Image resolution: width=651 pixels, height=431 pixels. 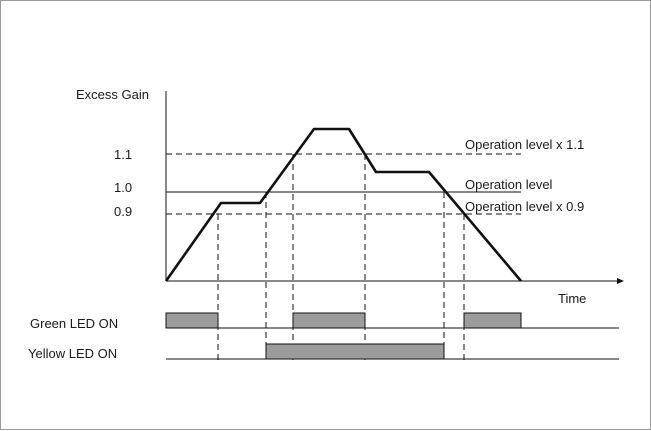 What do you see at coordinates (72, 353) in the screenshot?
I see `yellow-led-label: Yellow LED ON` at bounding box center [72, 353].